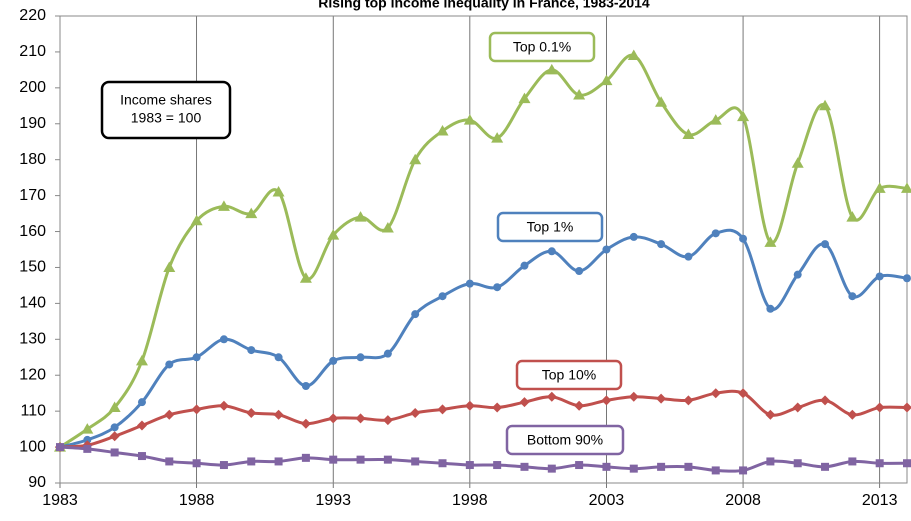 The image size is (911, 521). I want to click on legend-label: Top 0.1%, so click(542, 47).